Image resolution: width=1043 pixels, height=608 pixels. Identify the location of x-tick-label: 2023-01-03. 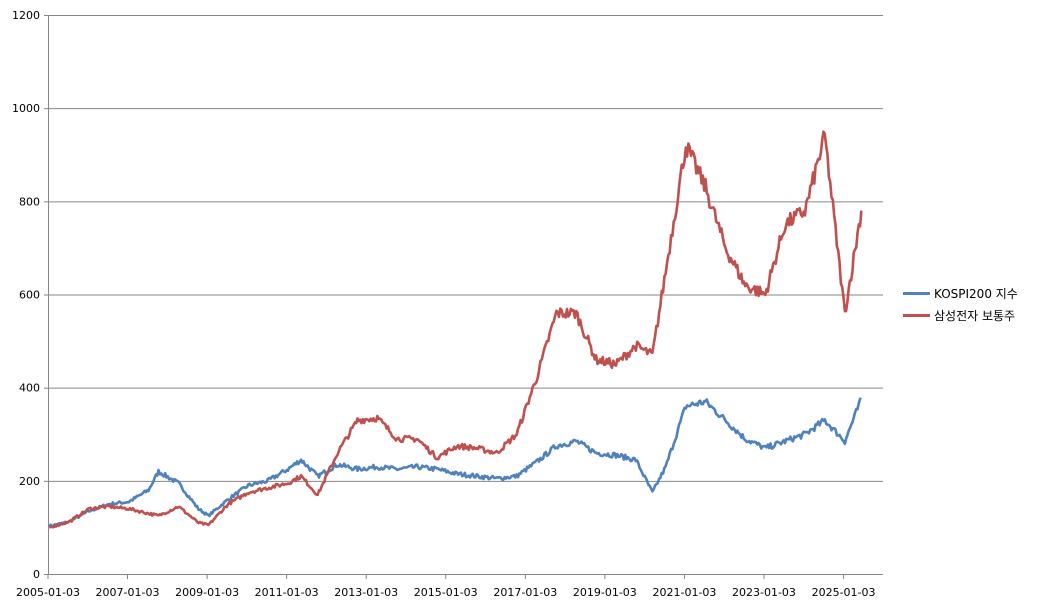
(764, 592).